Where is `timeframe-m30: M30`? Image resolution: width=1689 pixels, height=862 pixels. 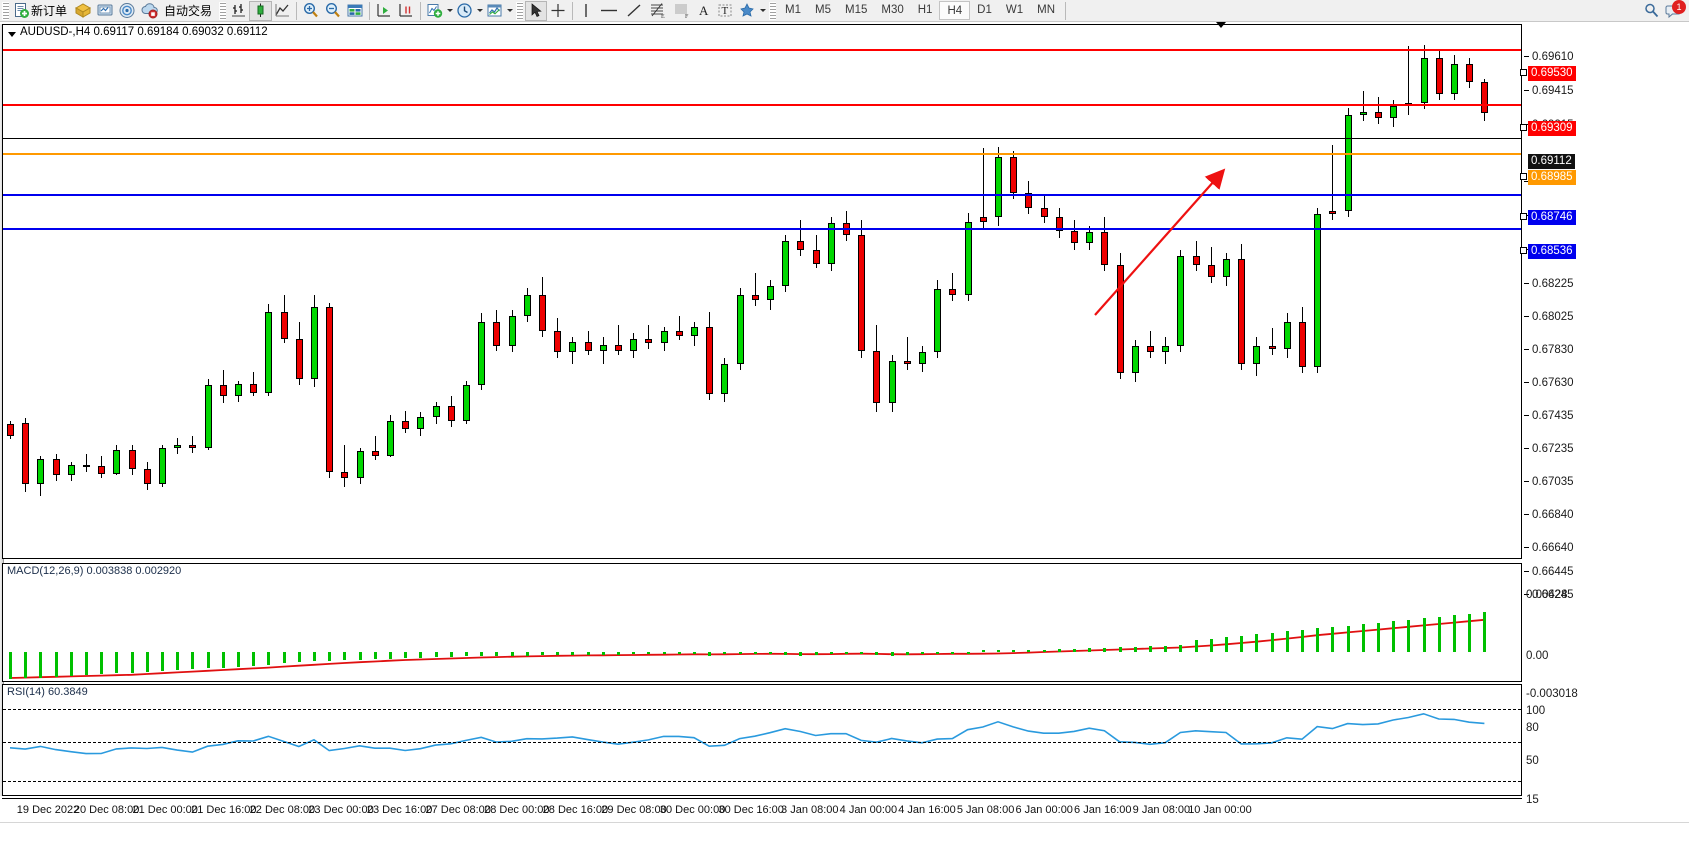 timeframe-m30: M30 is located at coordinates (892, 10).